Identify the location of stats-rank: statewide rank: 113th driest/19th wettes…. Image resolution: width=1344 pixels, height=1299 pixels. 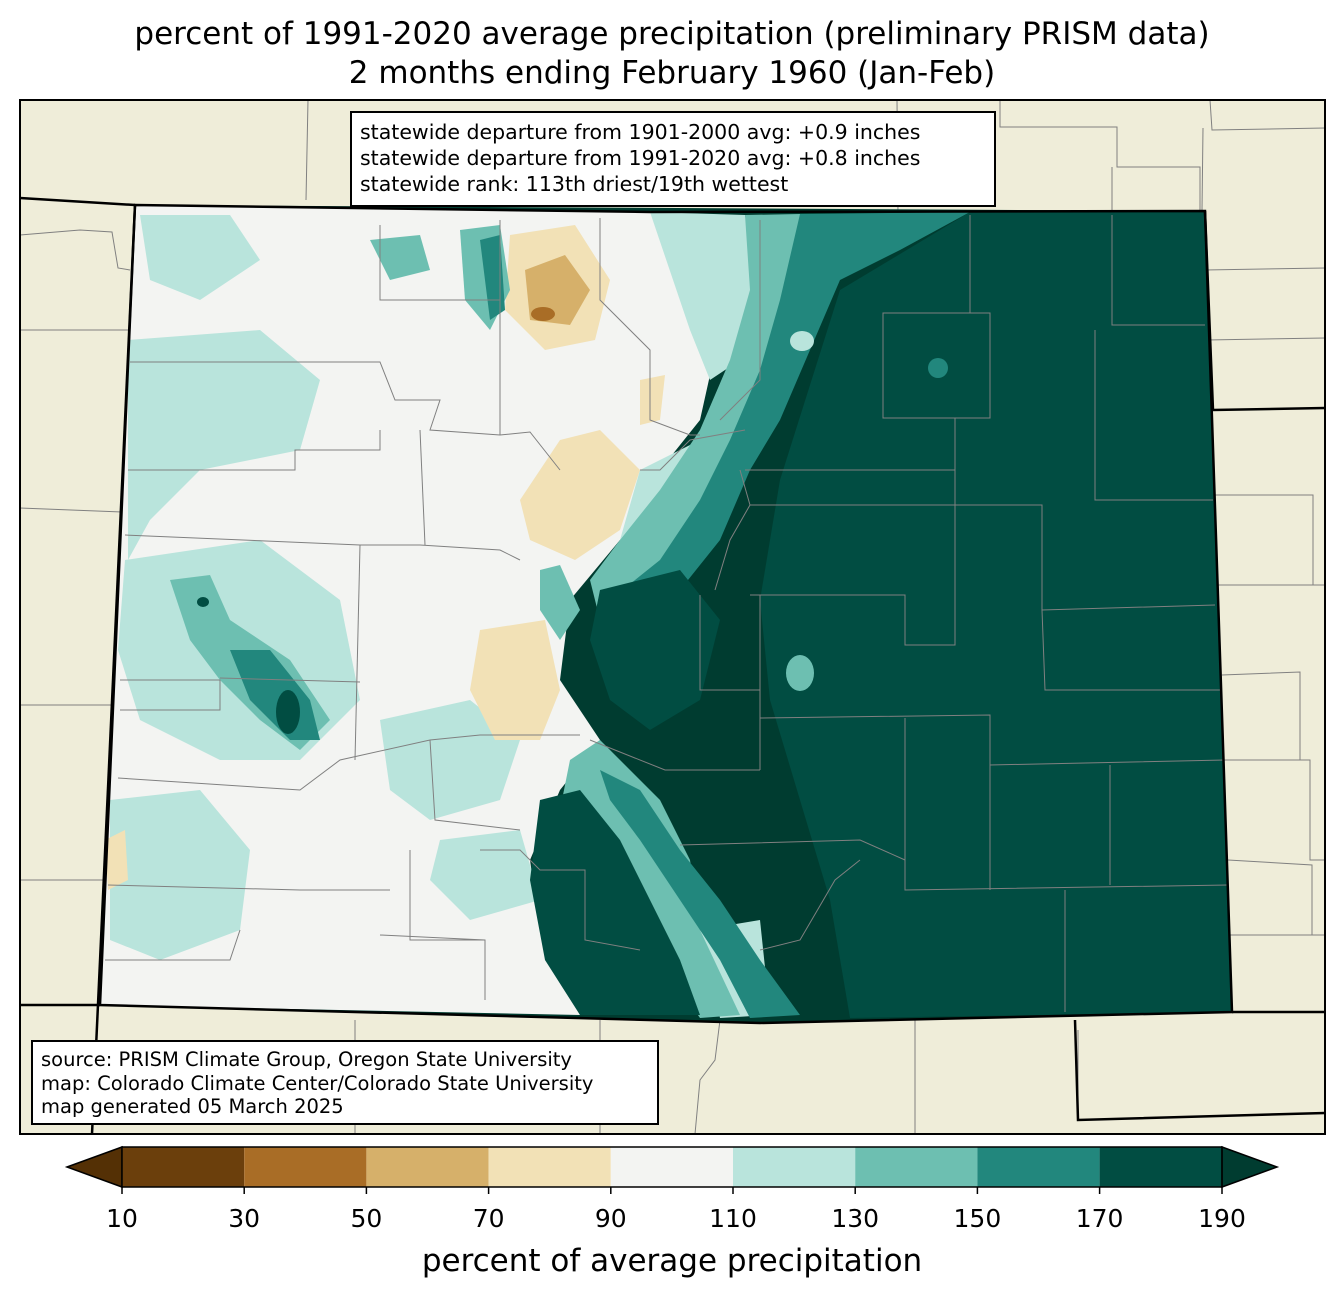
(574, 184).